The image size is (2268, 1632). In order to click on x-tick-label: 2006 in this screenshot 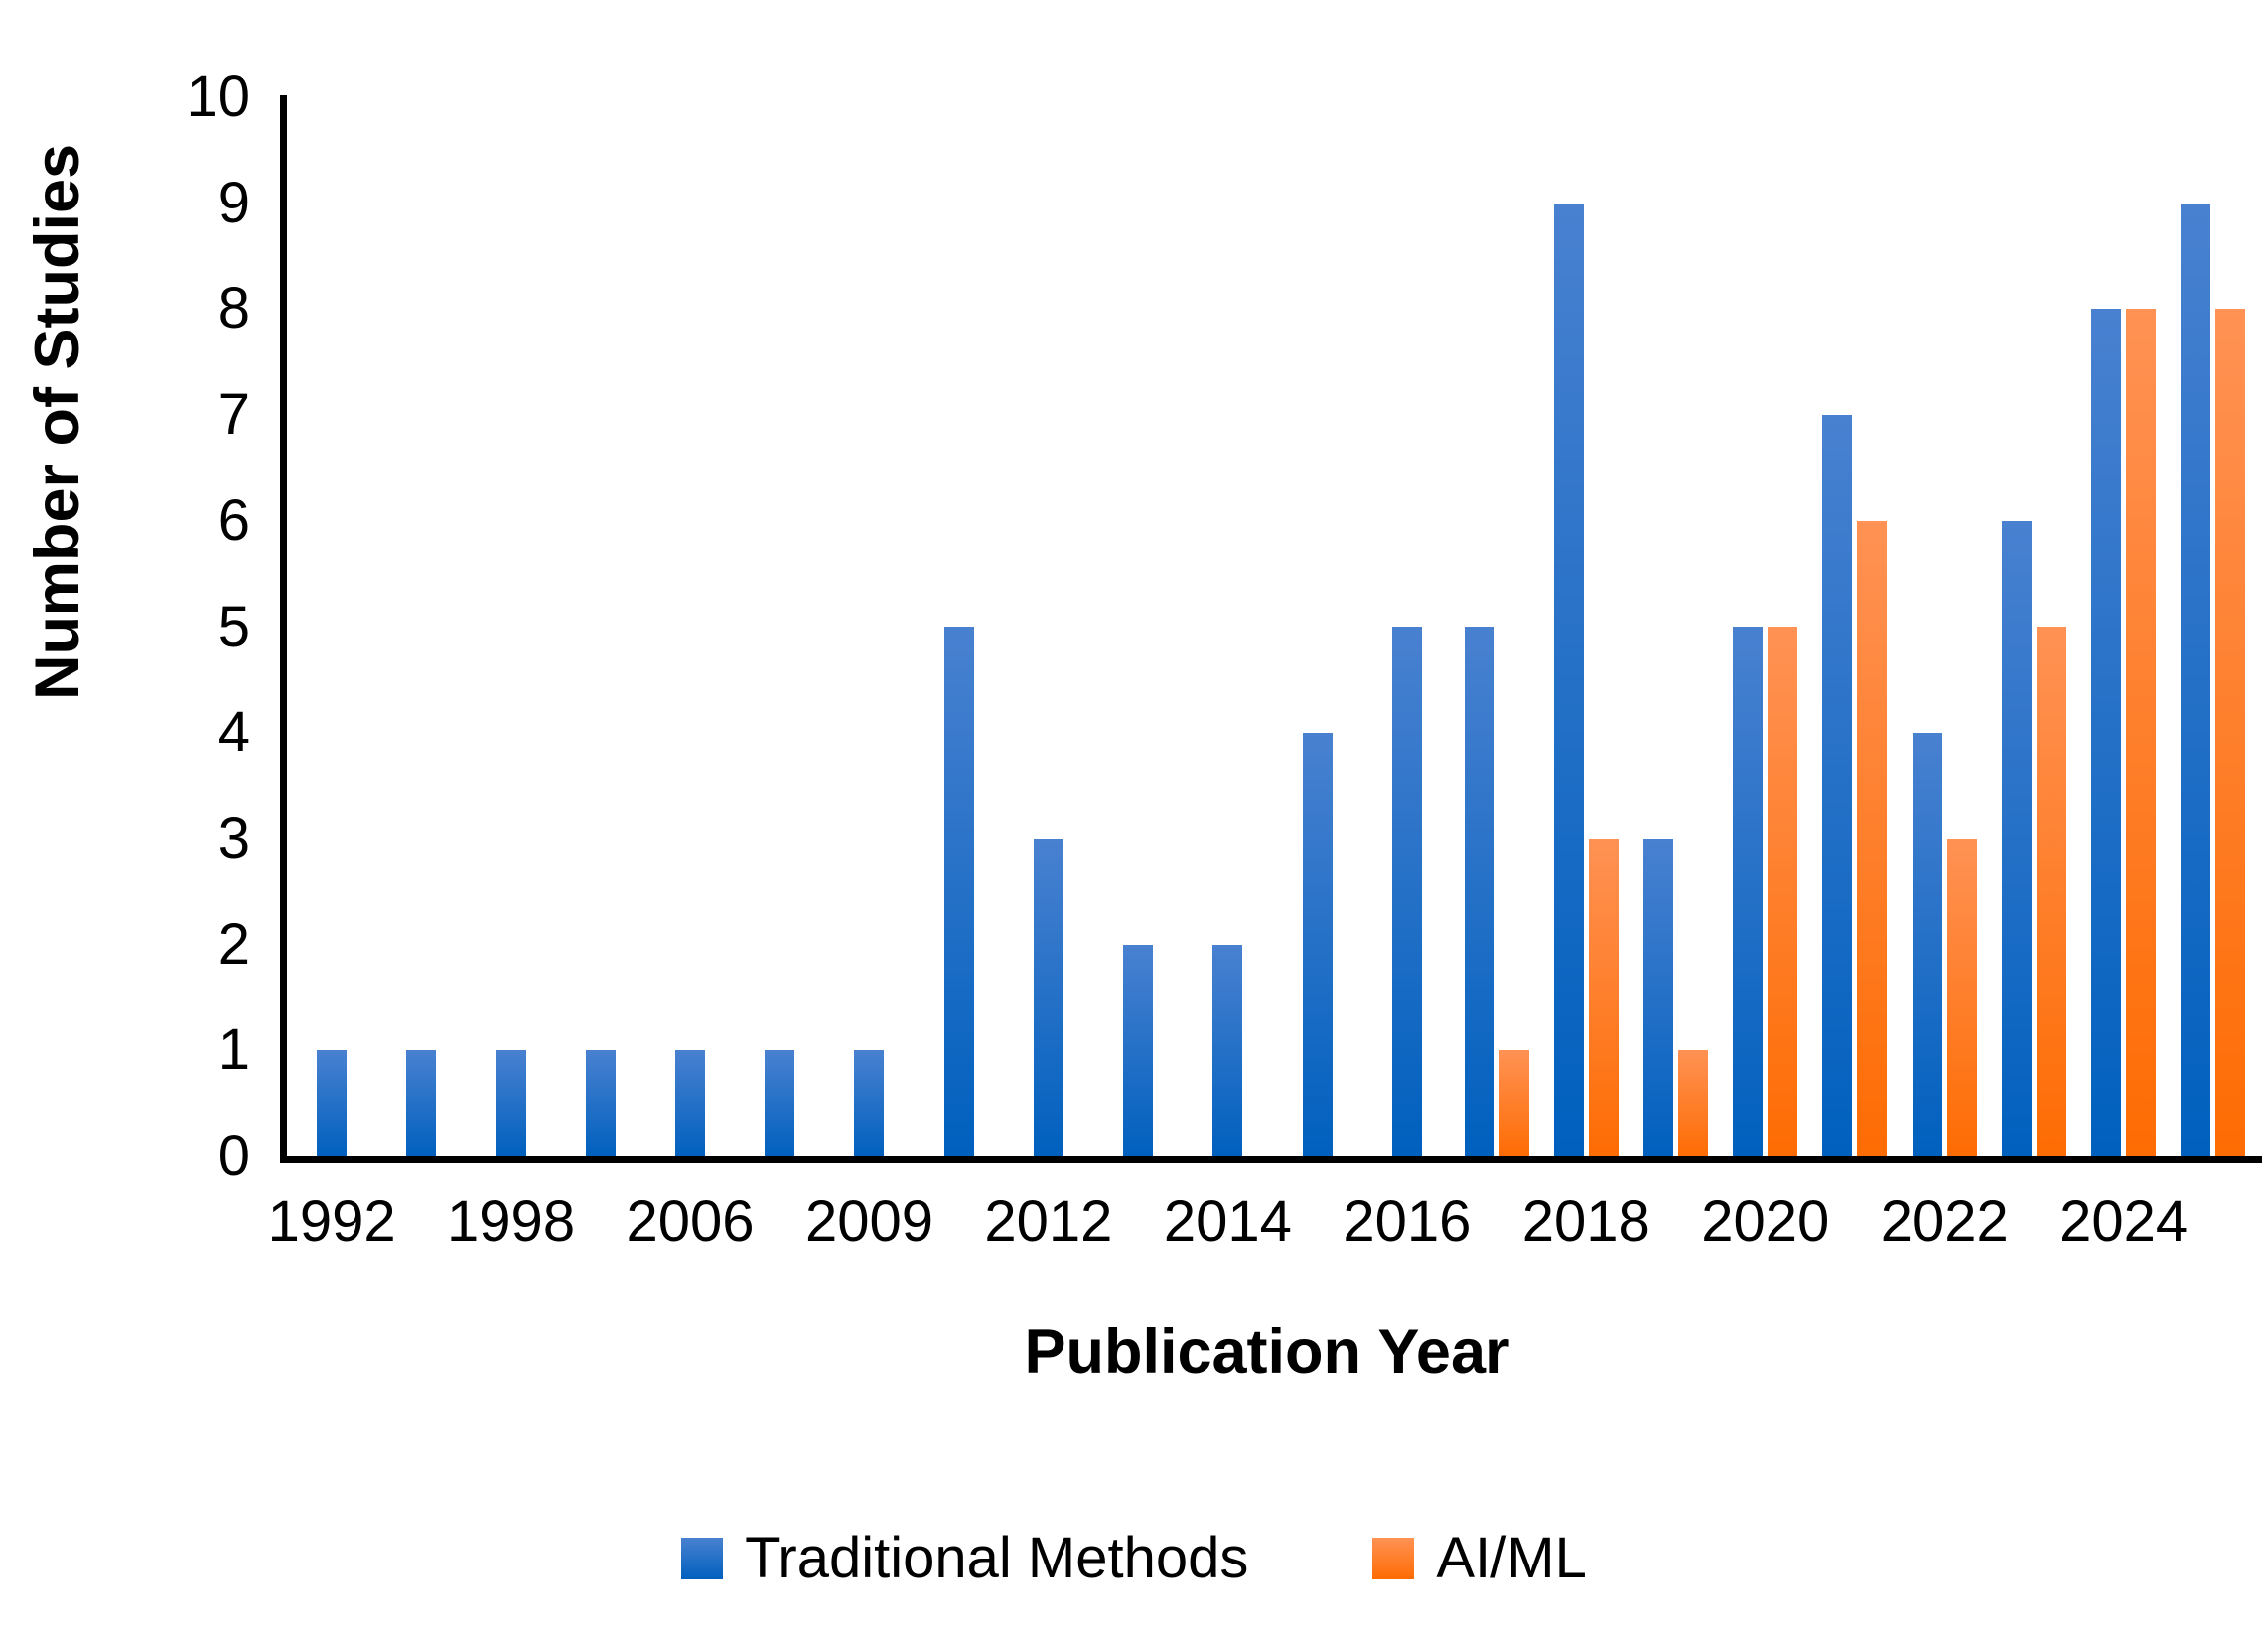, I will do `click(690, 1221)`.